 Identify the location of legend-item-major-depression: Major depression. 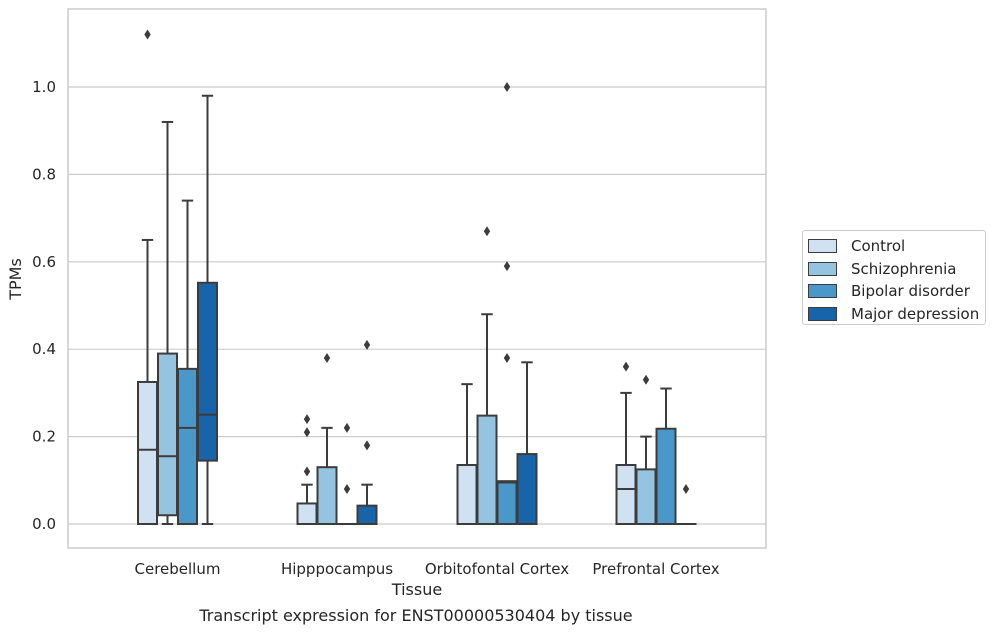
(896, 314).